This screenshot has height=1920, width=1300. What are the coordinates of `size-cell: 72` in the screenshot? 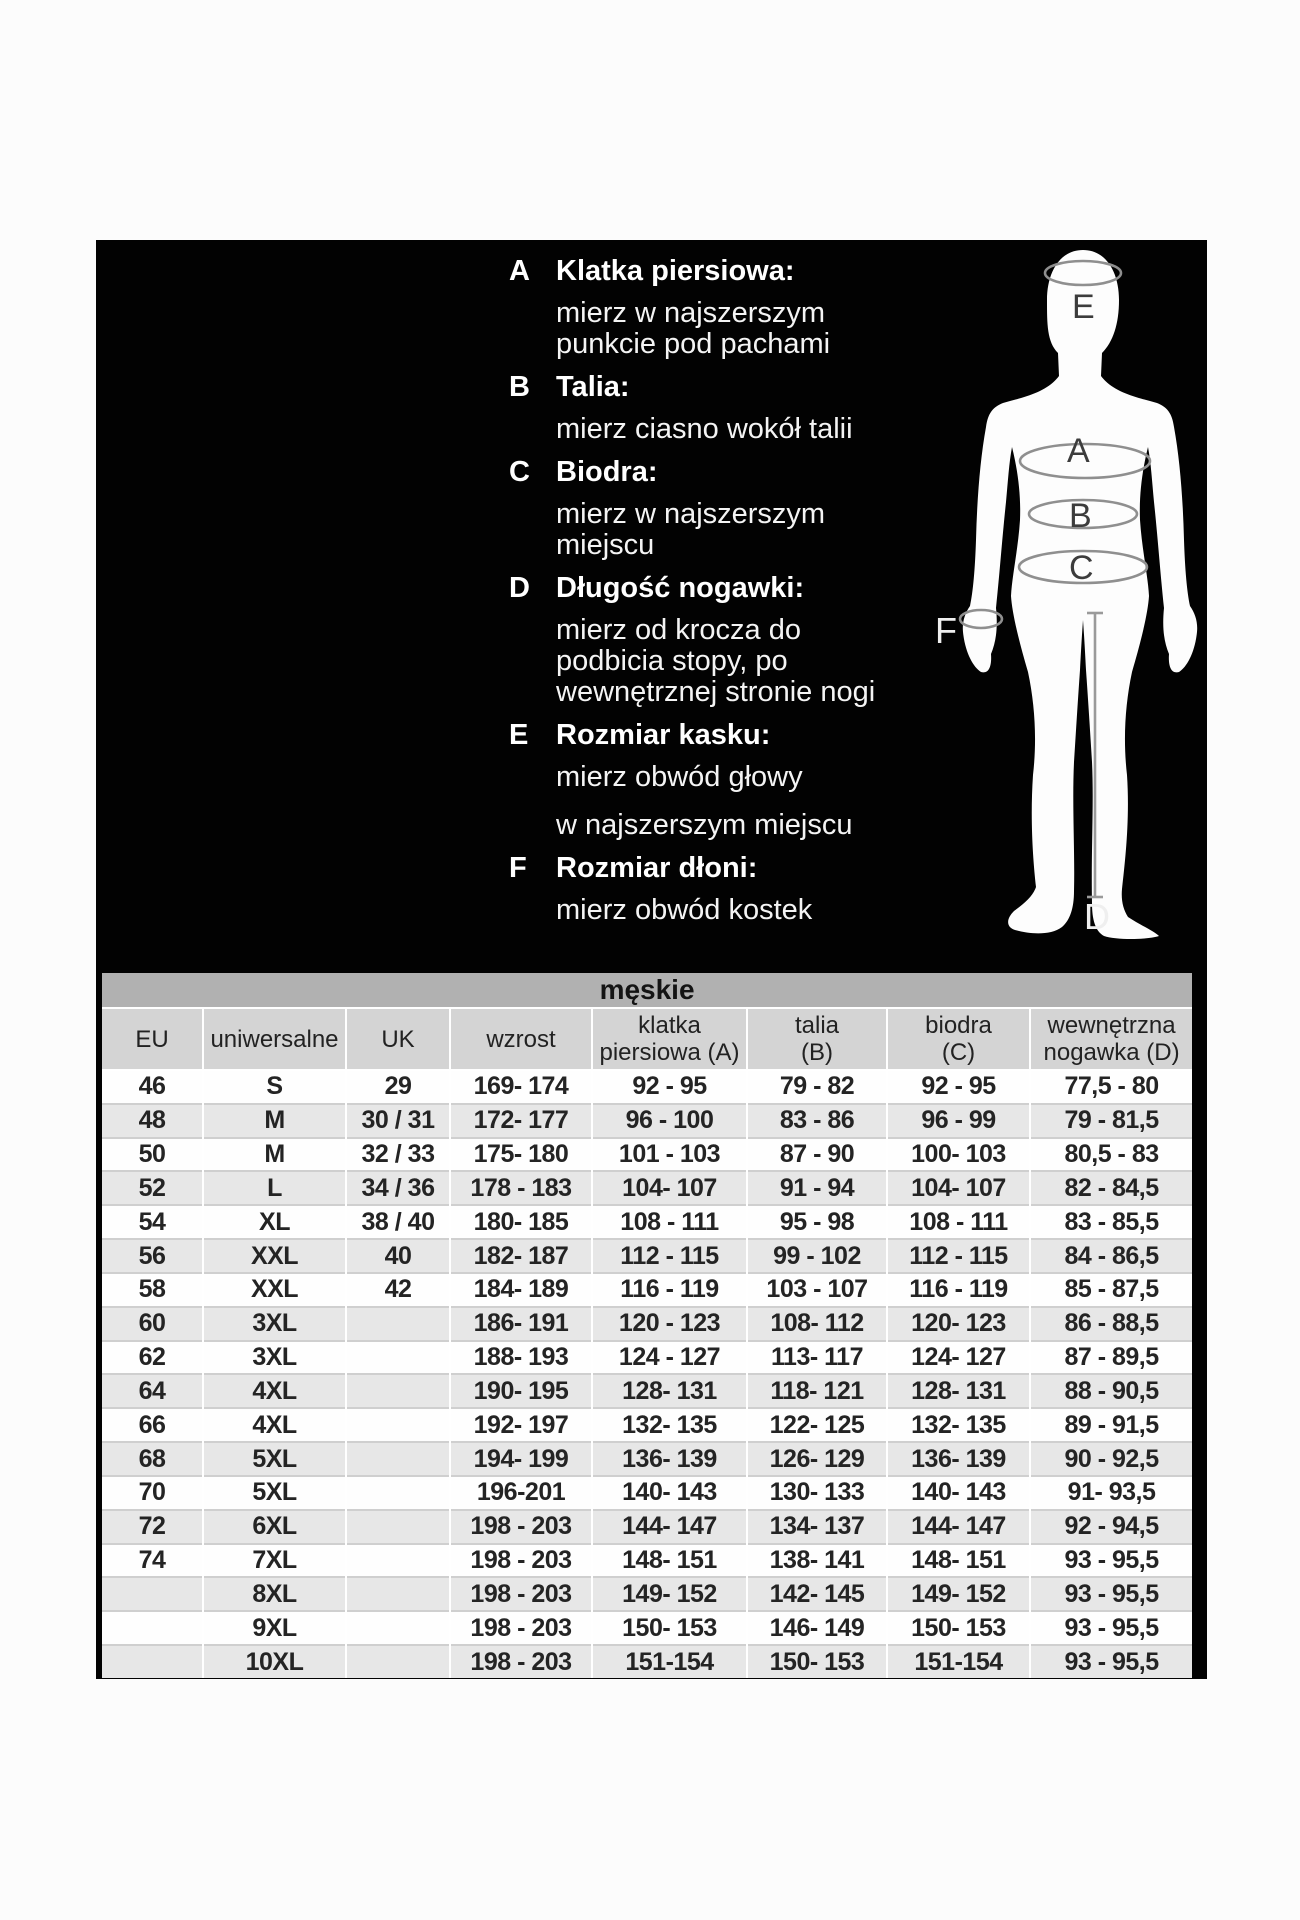 It's located at (152, 1526).